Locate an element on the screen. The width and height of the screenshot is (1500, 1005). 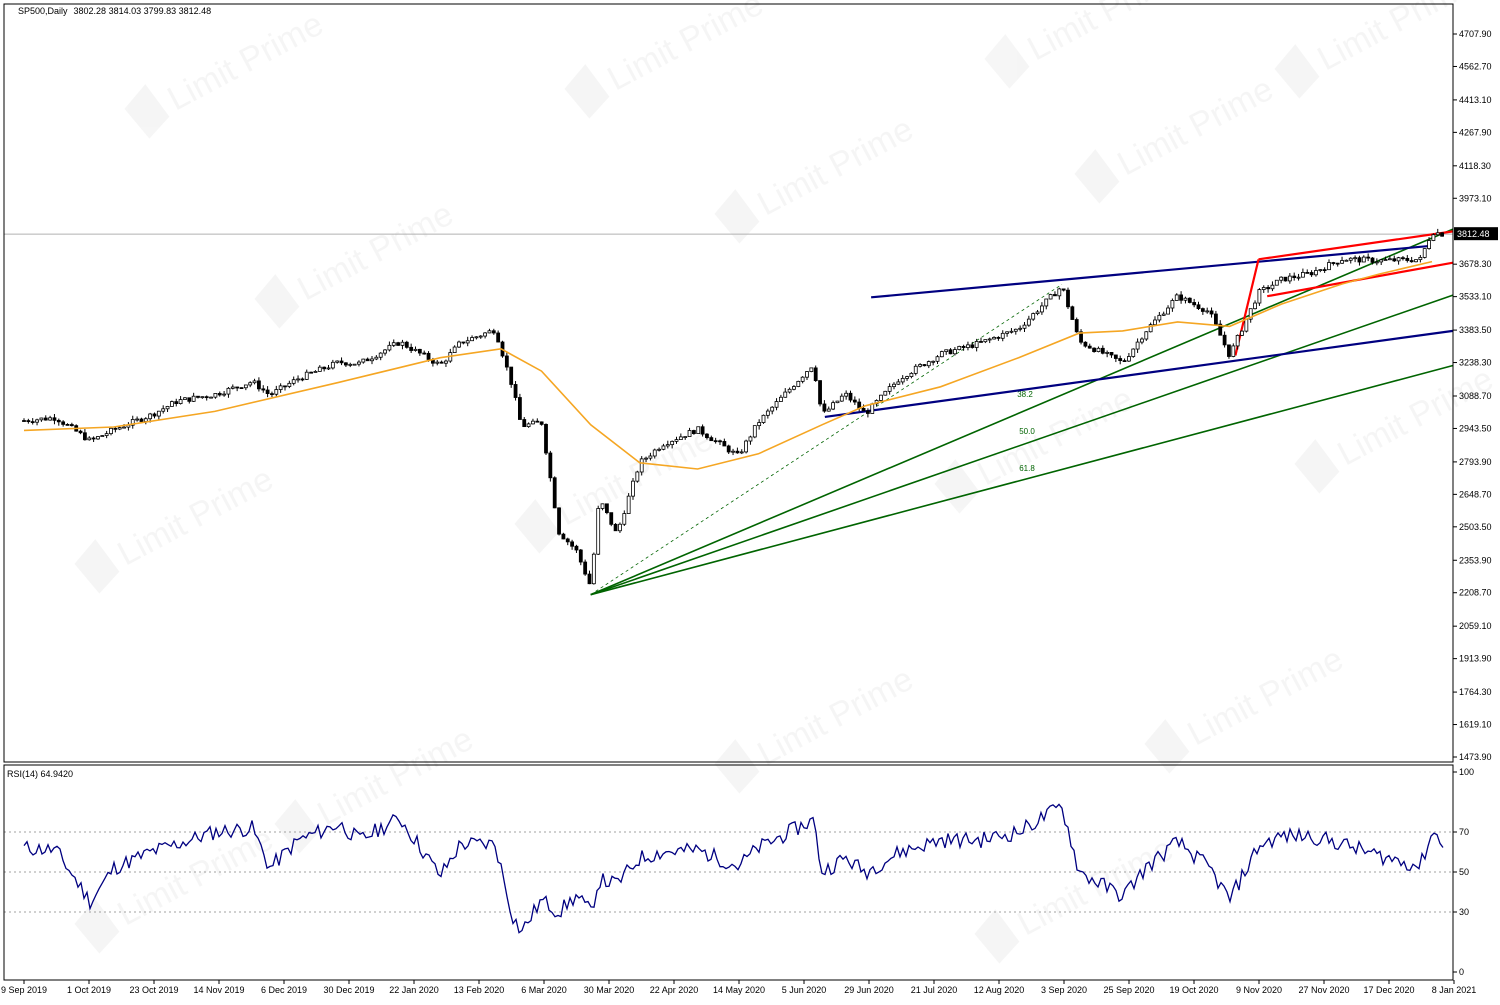
x-tick-label: 6 Dec 2019 is located at coordinates (284, 990).